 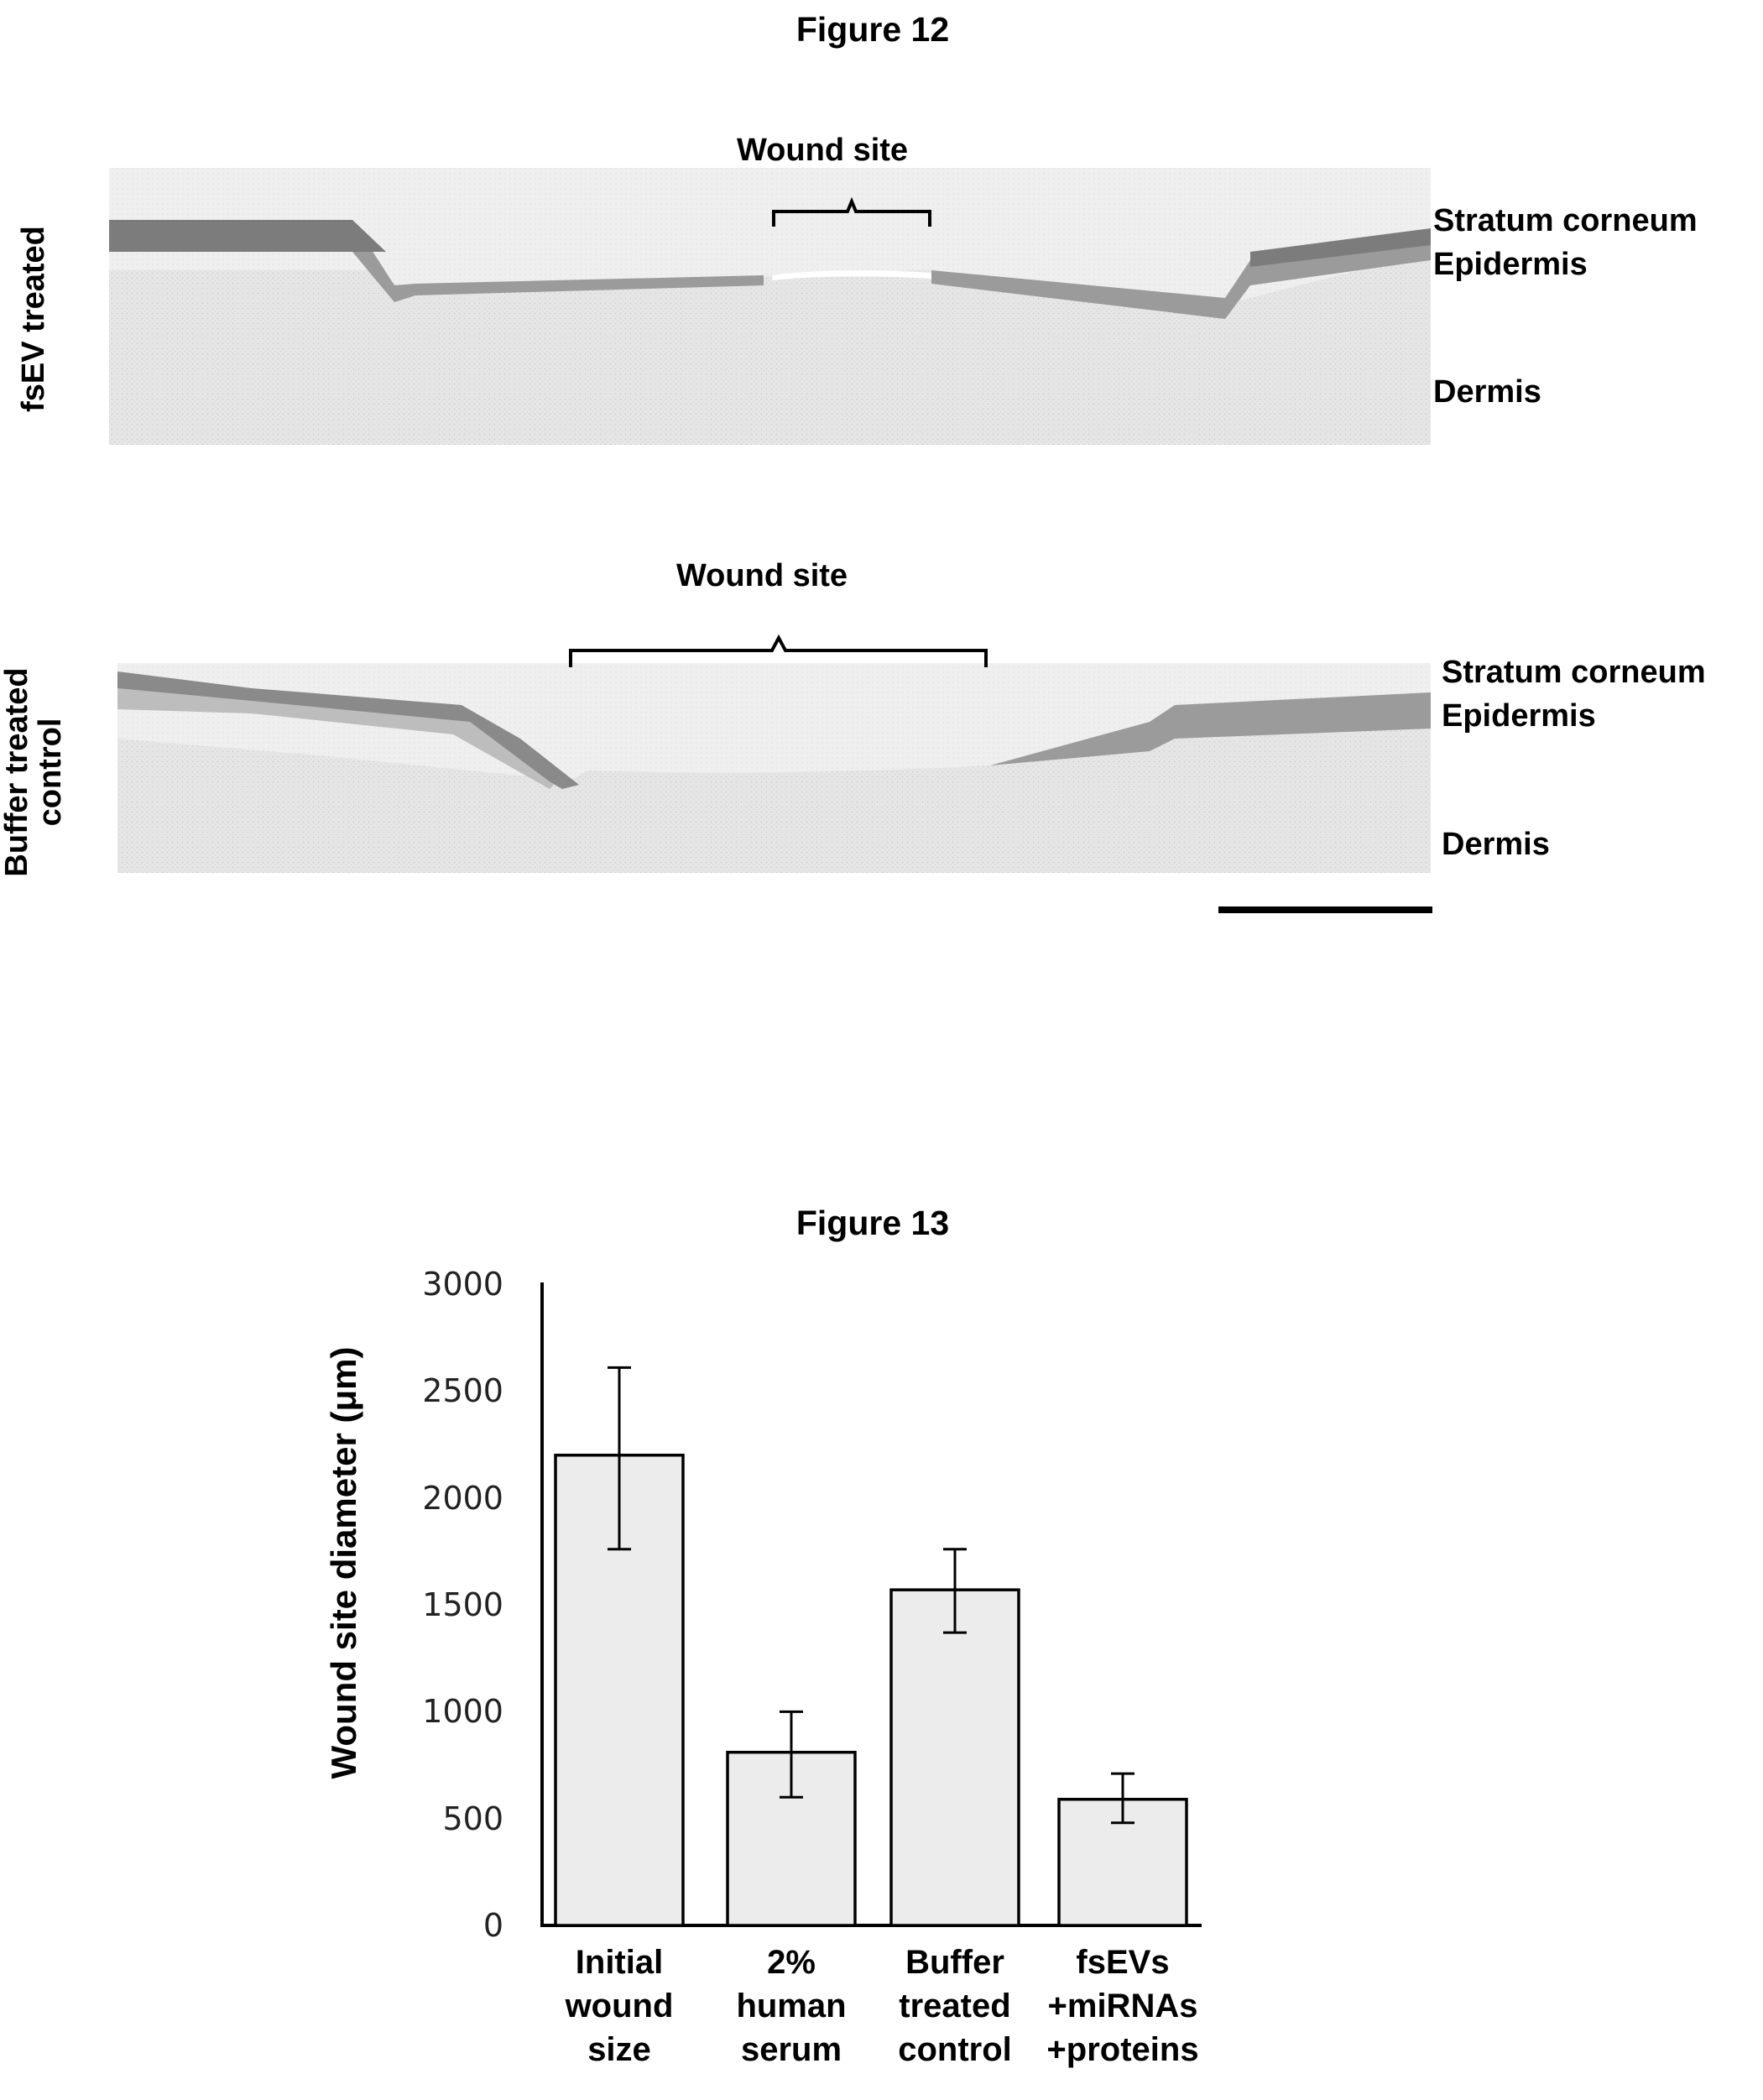 I want to click on x-category-label-line: 2%, so click(x=791, y=1962).